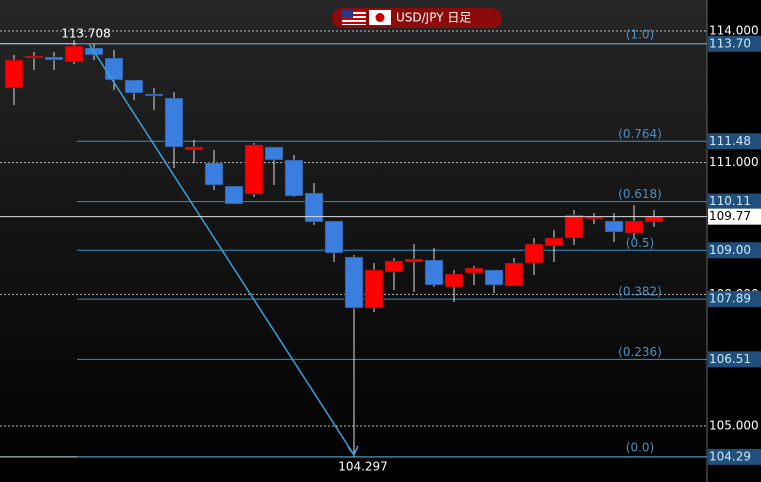 The width and height of the screenshot is (761, 482). What do you see at coordinates (640, 134) in the screenshot?
I see `fib-ratio-label: (0.764)` at bounding box center [640, 134].